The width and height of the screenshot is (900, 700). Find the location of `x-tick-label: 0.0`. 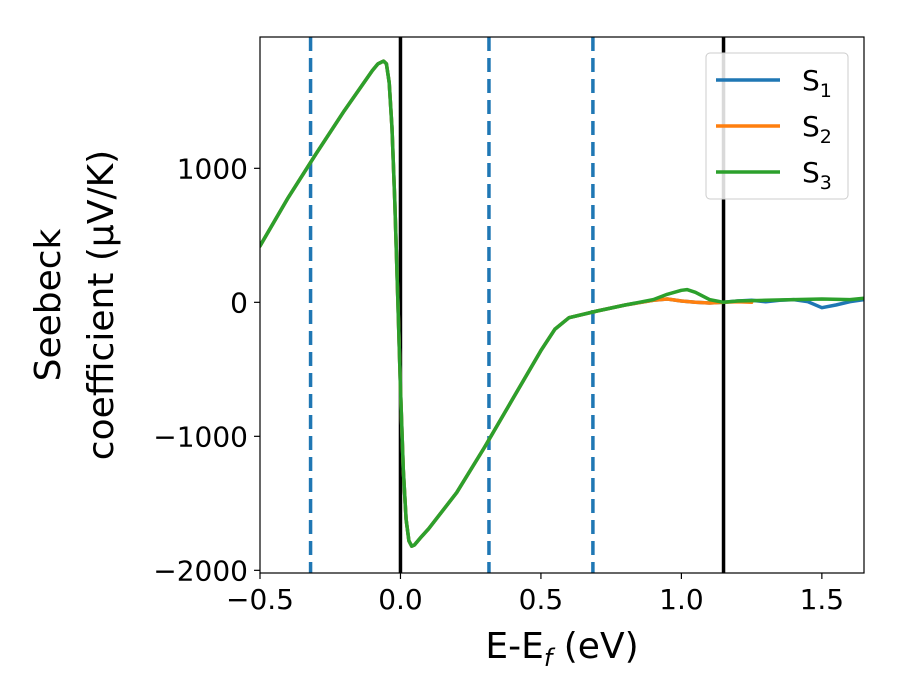

x-tick-label: 0.0 is located at coordinates (400, 599).